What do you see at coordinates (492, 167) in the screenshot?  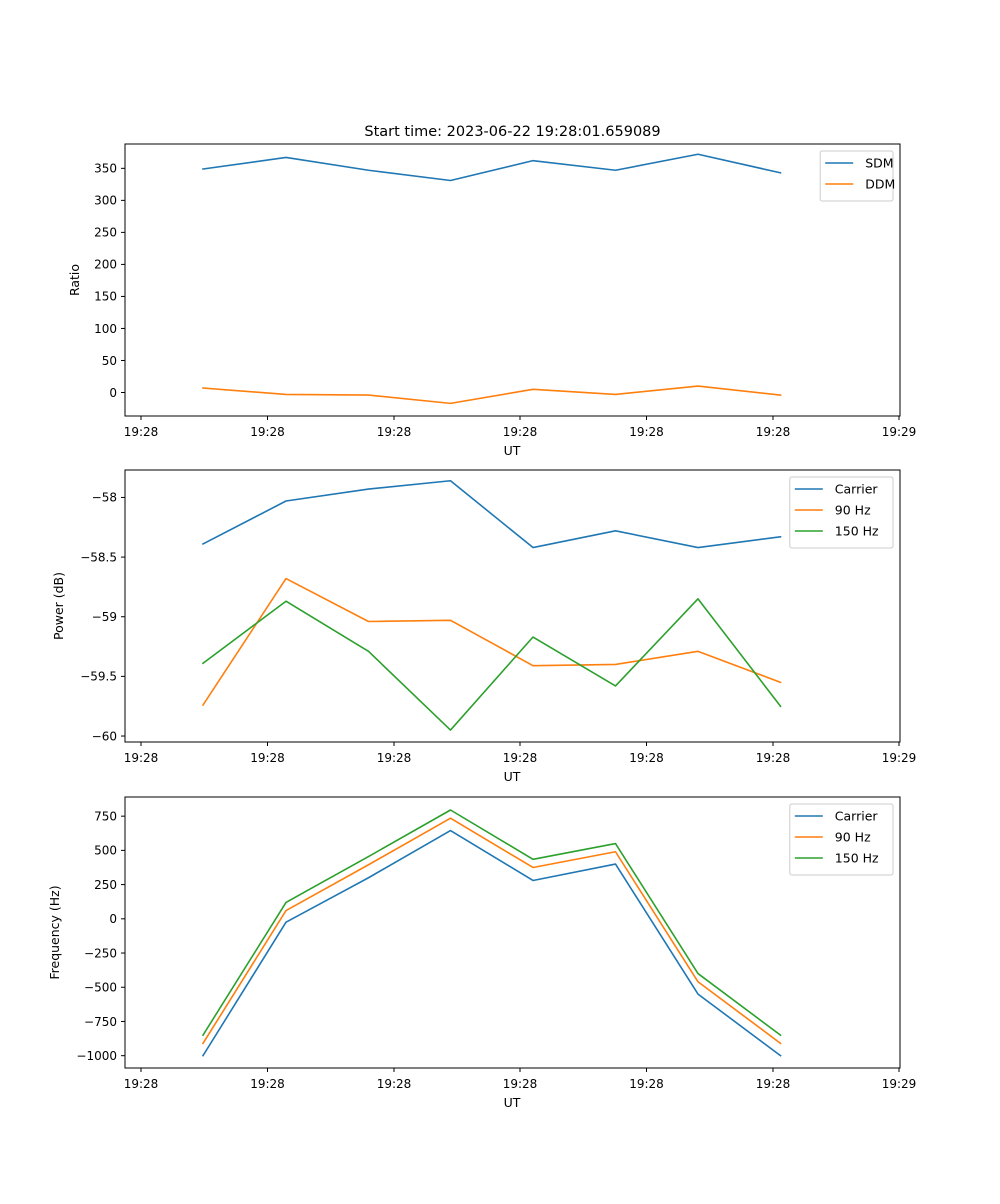 I see `series-line-sdm` at bounding box center [492, 167].